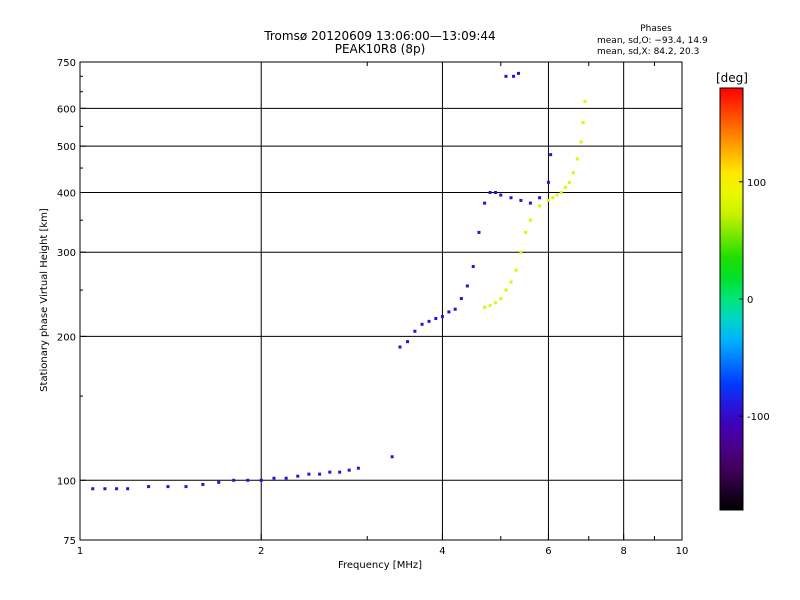 This screenshot has height=600, width=800. Describe the element at coordinates (732, 78) in the screenshot. I see `colorbar-label: [deg]` at that location.